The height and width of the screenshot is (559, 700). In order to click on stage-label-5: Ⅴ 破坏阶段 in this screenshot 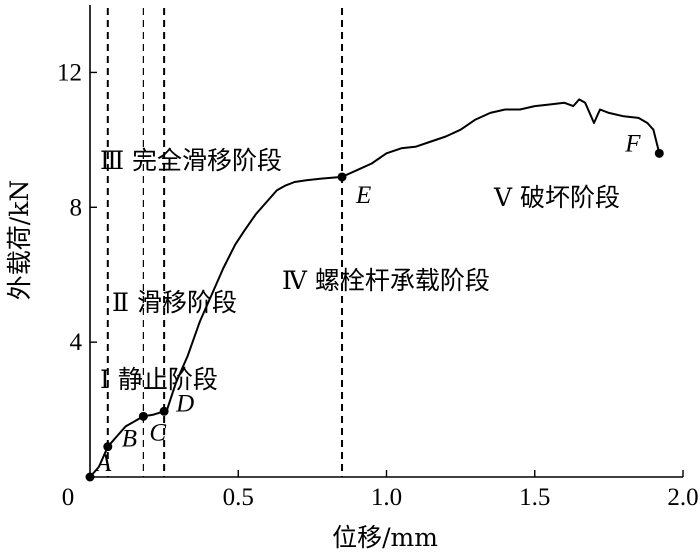, I will do `click(556, 197)`.